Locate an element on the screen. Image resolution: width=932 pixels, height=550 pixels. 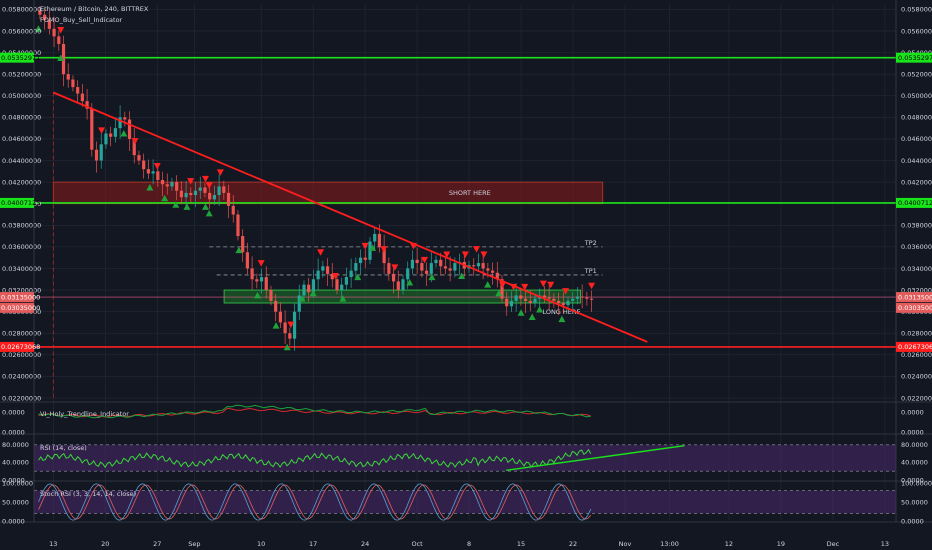
price-tag-left-text: 0.03135000 is located at coordinates (20, 297).